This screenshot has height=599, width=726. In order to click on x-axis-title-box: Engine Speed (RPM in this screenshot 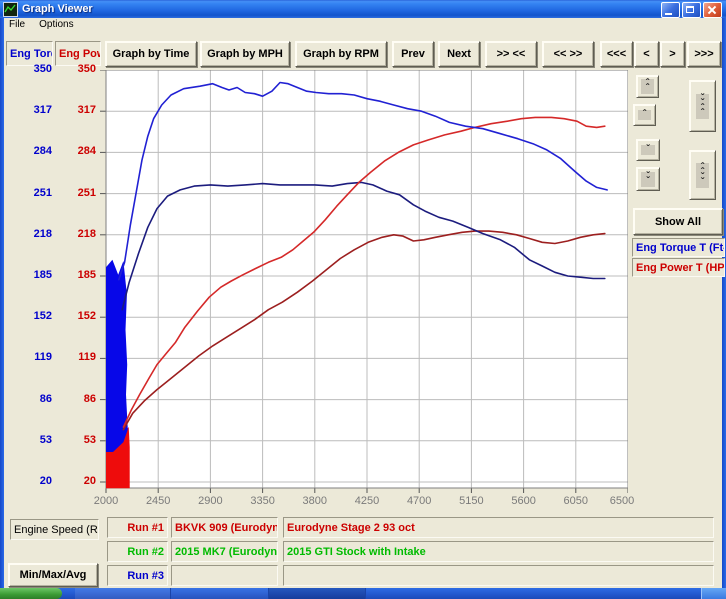, I will do `click(54, 529)`.